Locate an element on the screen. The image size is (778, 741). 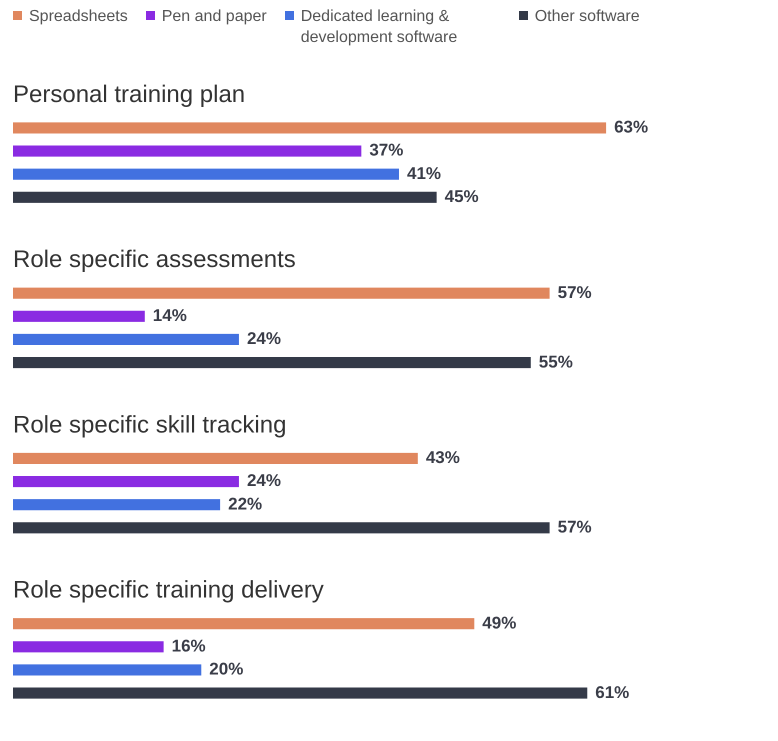
data-label: 14% is located at coordinates (169, 315).